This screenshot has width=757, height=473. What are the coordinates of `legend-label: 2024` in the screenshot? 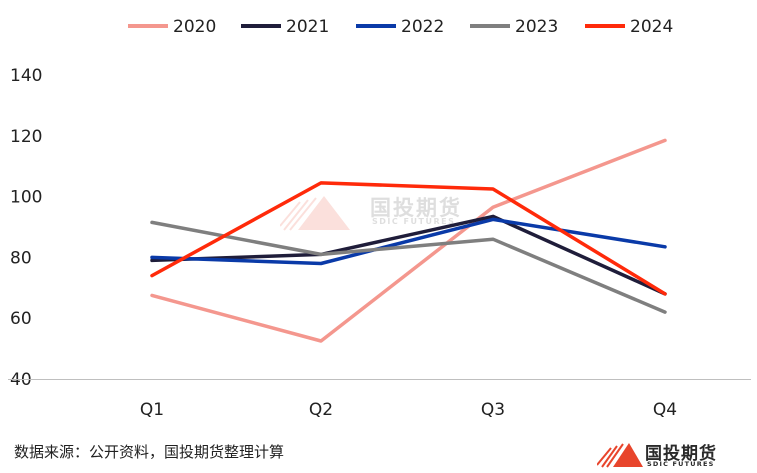 It's located at (651, 27).